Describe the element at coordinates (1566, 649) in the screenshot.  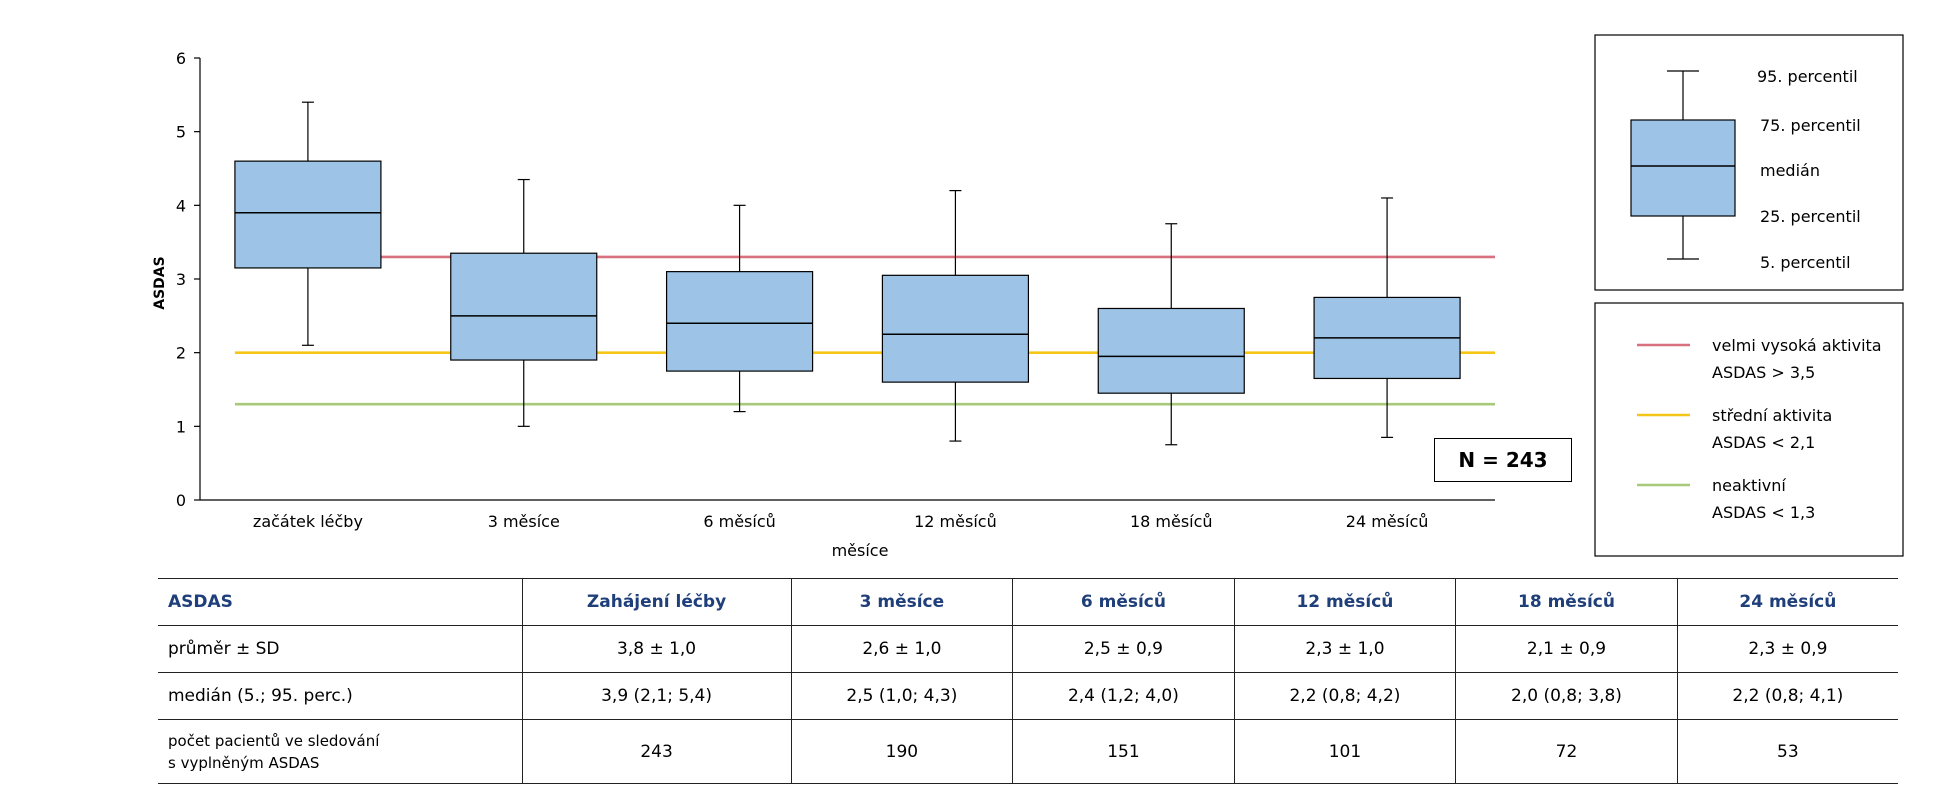
I see `table-cell: 2,1 ± 0,9` at that location.